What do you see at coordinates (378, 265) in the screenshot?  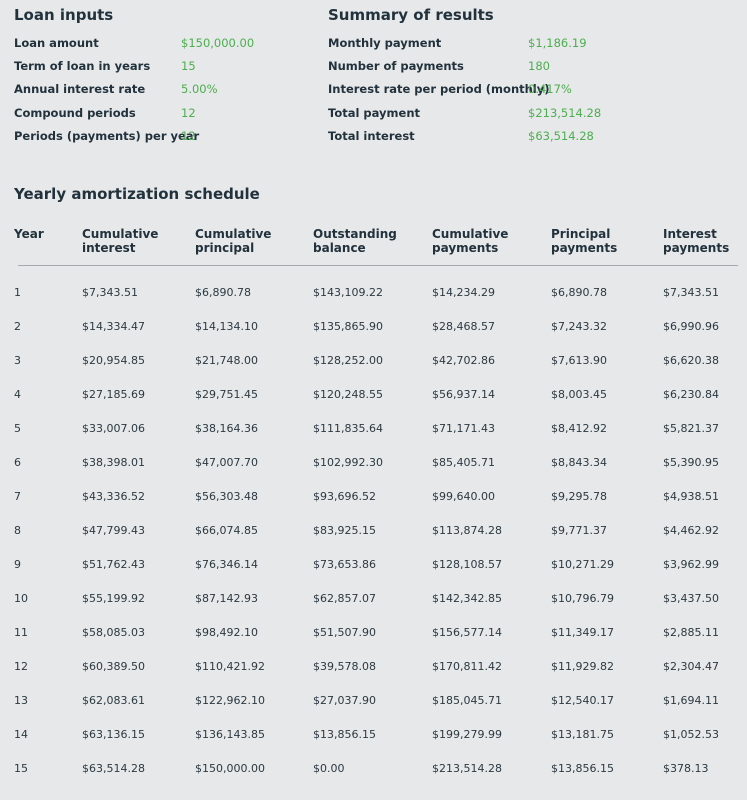 I see `header-divider` at bounding box center [378, 265].